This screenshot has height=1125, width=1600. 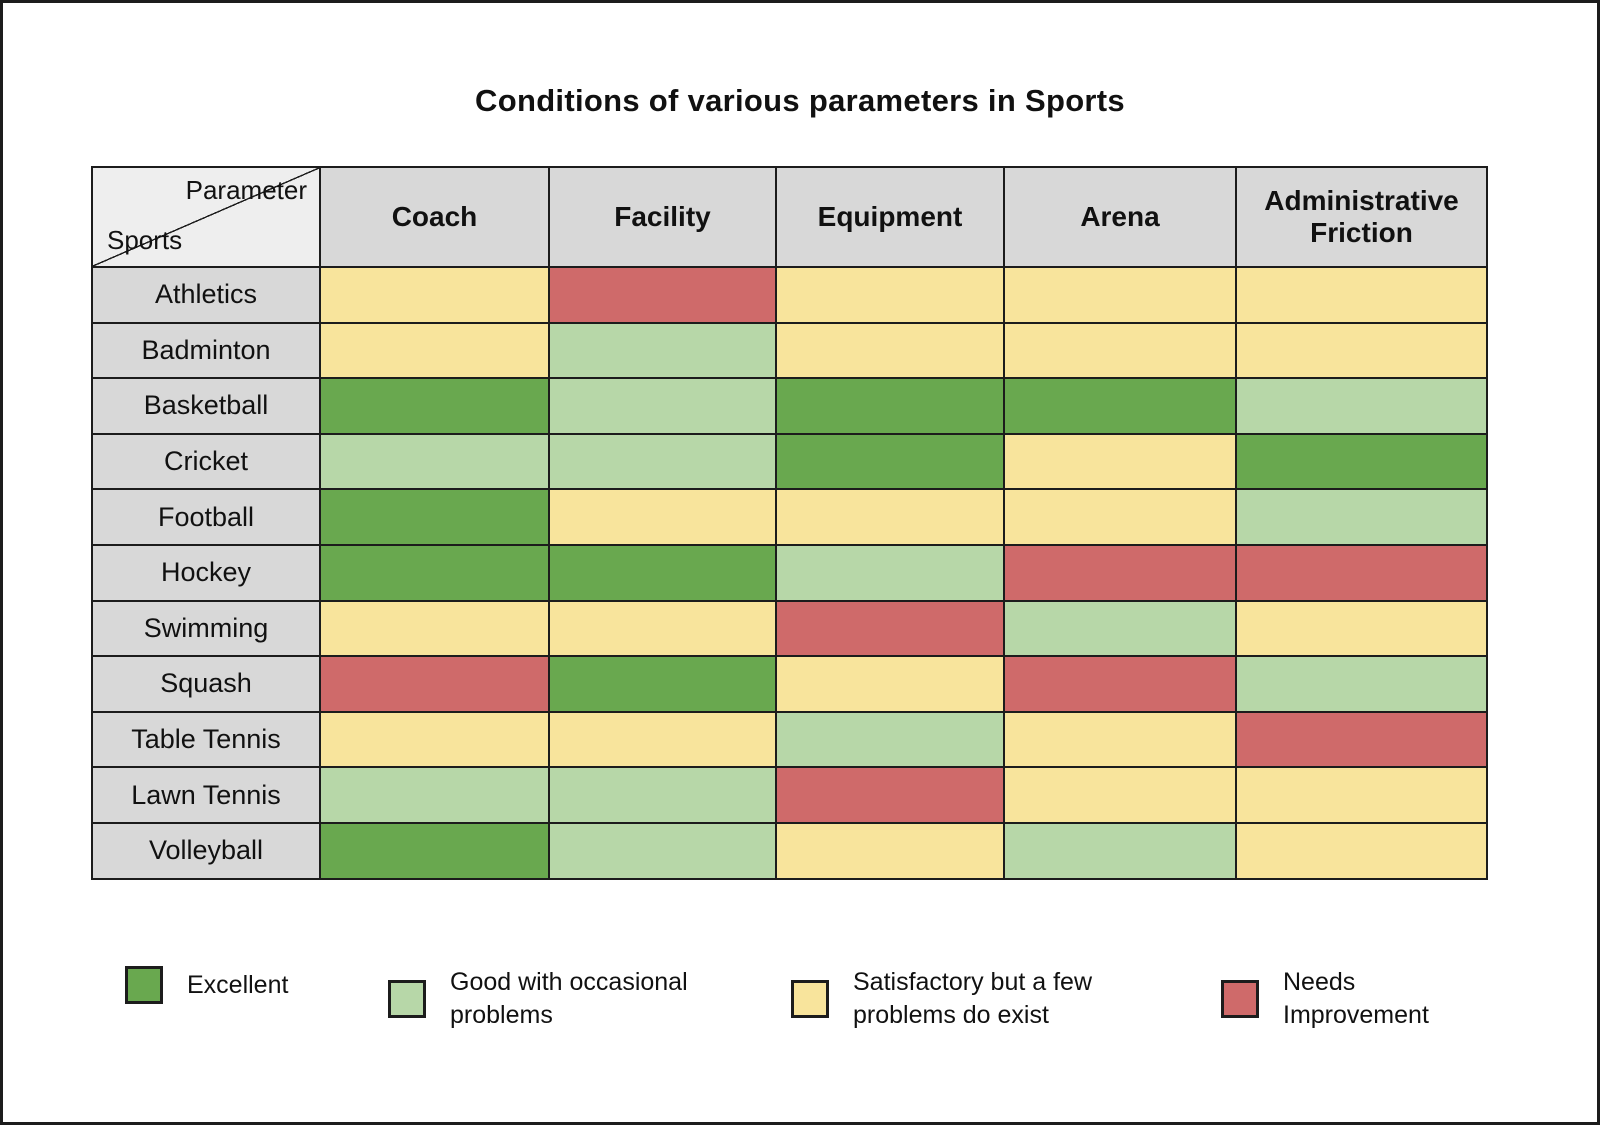 What do you see at coordinates (890, 572) in the screenshot?
I see `cell-hockey-equipment` at bounding box center [890, 572].